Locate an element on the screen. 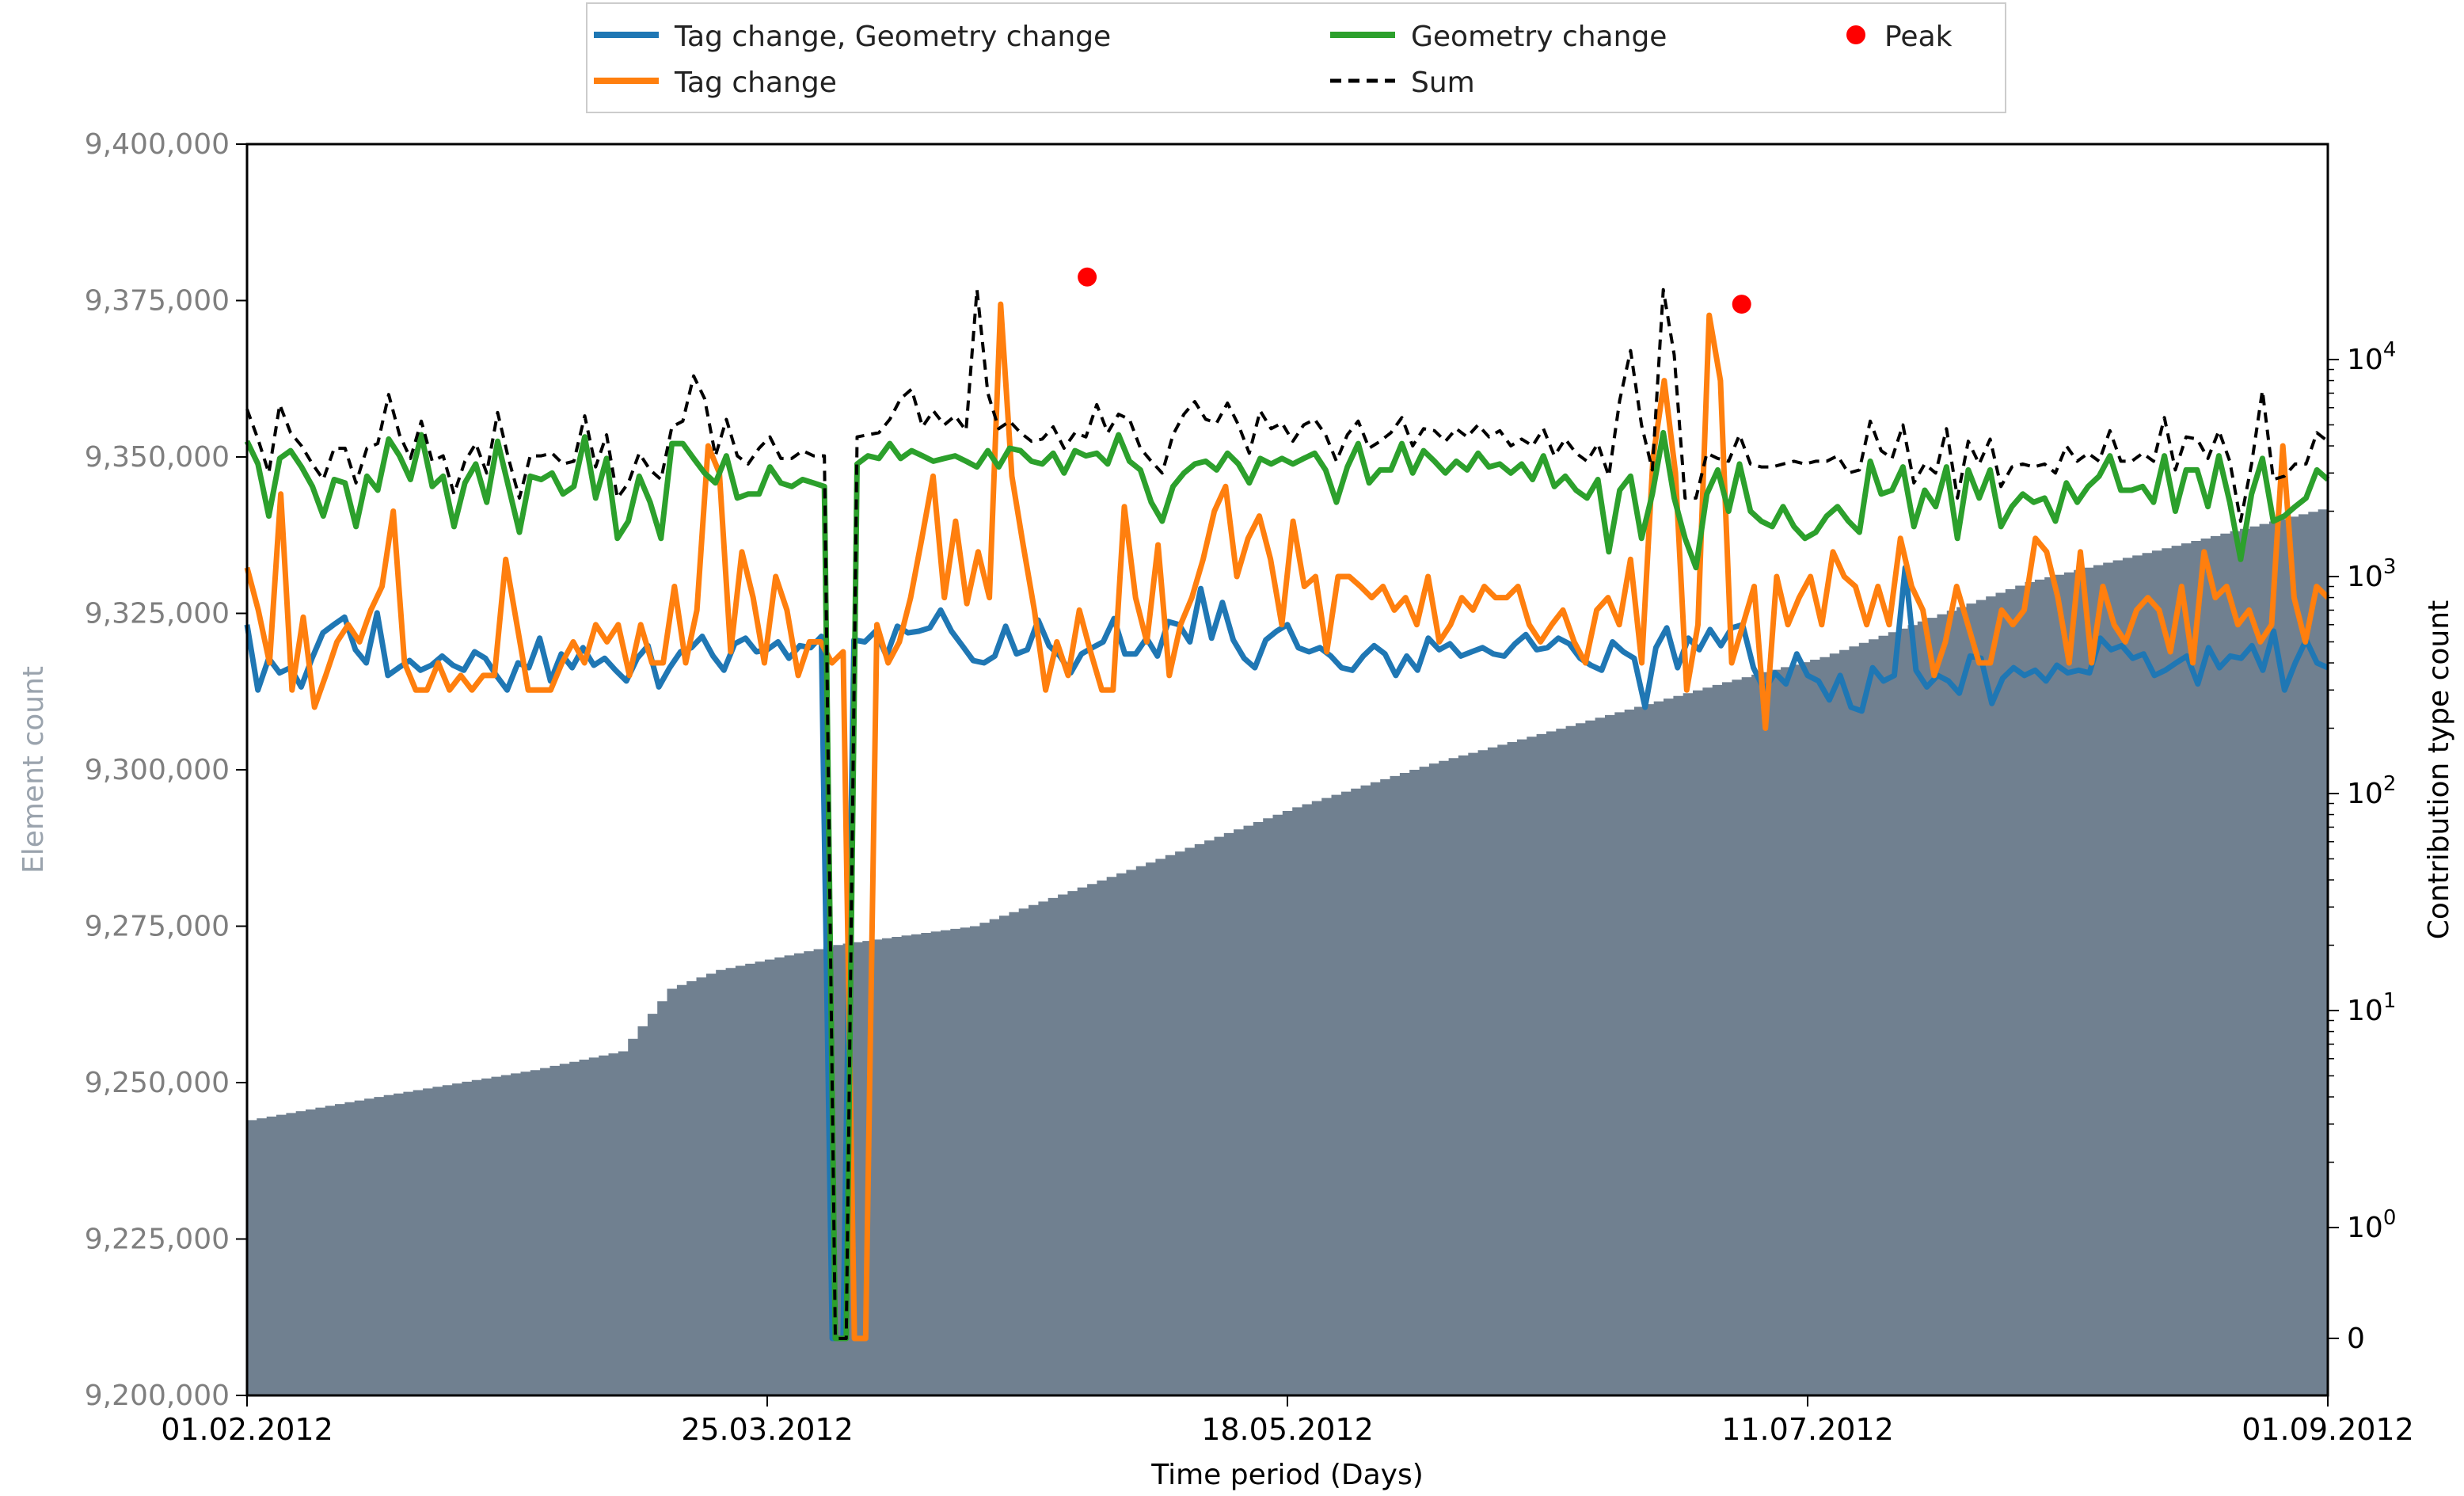 This screenshot has height=1496, width=2464. right-axis-ticks: 0 100 10¹ 10² 10³ 10⁴ is located at coordinates (2362, 846).